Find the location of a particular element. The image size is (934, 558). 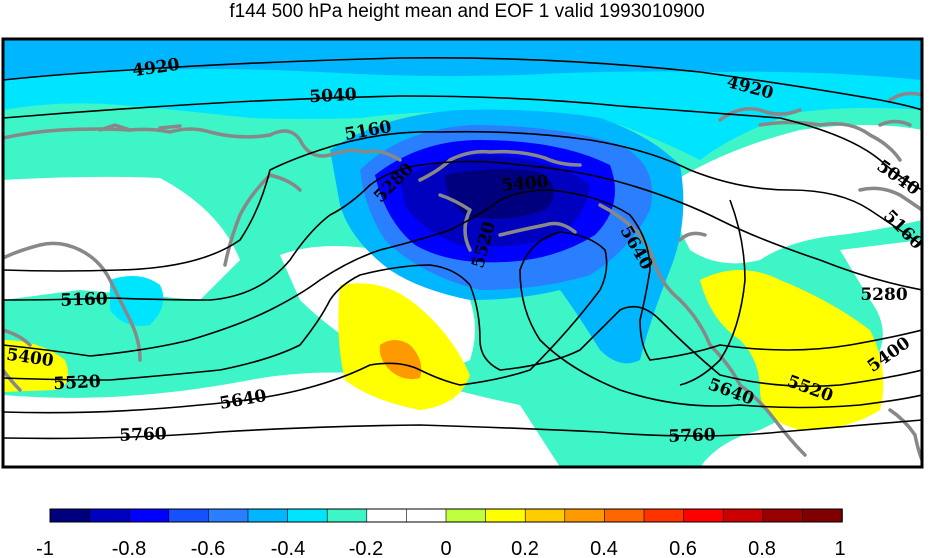

colorbar-cells is located at coordinates (446, 515).